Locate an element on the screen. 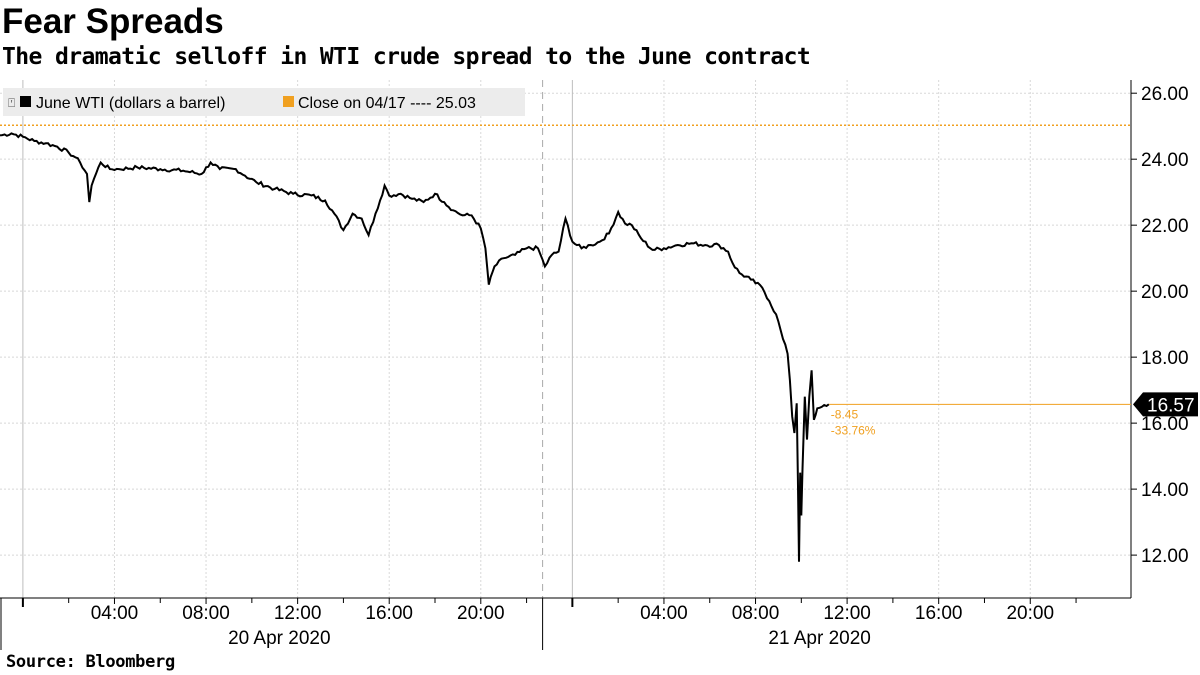 The width and height of the screenshot is (1200, 675). legend-series-label: June WTI (dollars a barrel) is located at coordinates (130, 103).